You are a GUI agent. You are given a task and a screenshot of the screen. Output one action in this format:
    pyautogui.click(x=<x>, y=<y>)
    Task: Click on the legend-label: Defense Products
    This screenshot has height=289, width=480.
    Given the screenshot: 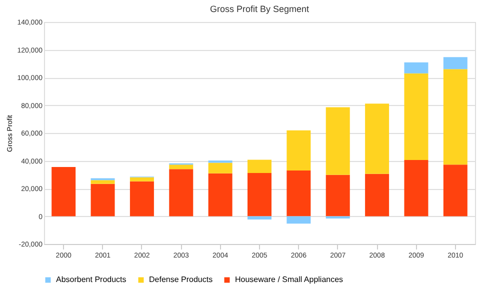 What is the action you would take?
    pyautogui.click(x=181, y=279)
    